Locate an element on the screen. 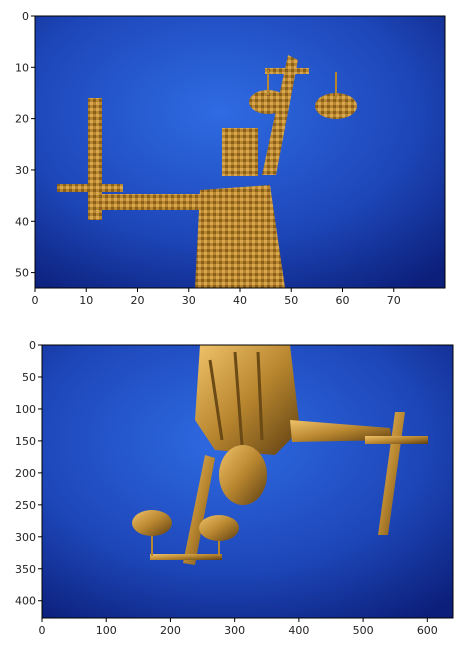  x-tick-label: 60 is located at coordinates (343, 300).